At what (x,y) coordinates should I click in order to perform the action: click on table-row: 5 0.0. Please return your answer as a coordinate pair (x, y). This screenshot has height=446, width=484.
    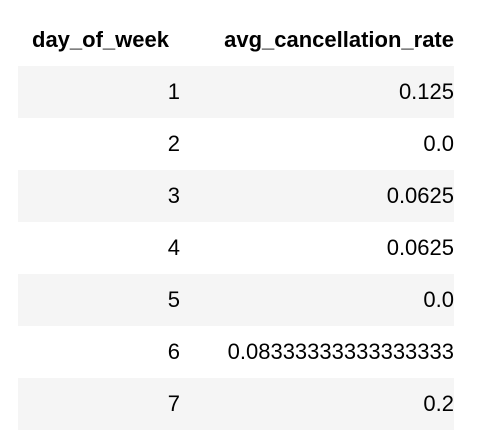
    Looking at the image, I should click on (236, 300).